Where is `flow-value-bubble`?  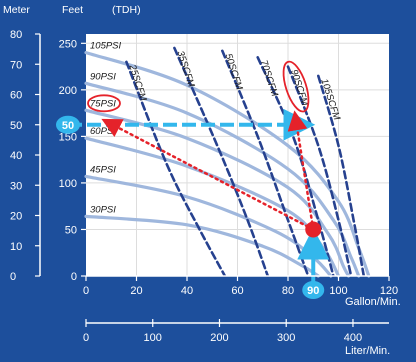 flow-value-bubble is located at coordinates (313, 290).